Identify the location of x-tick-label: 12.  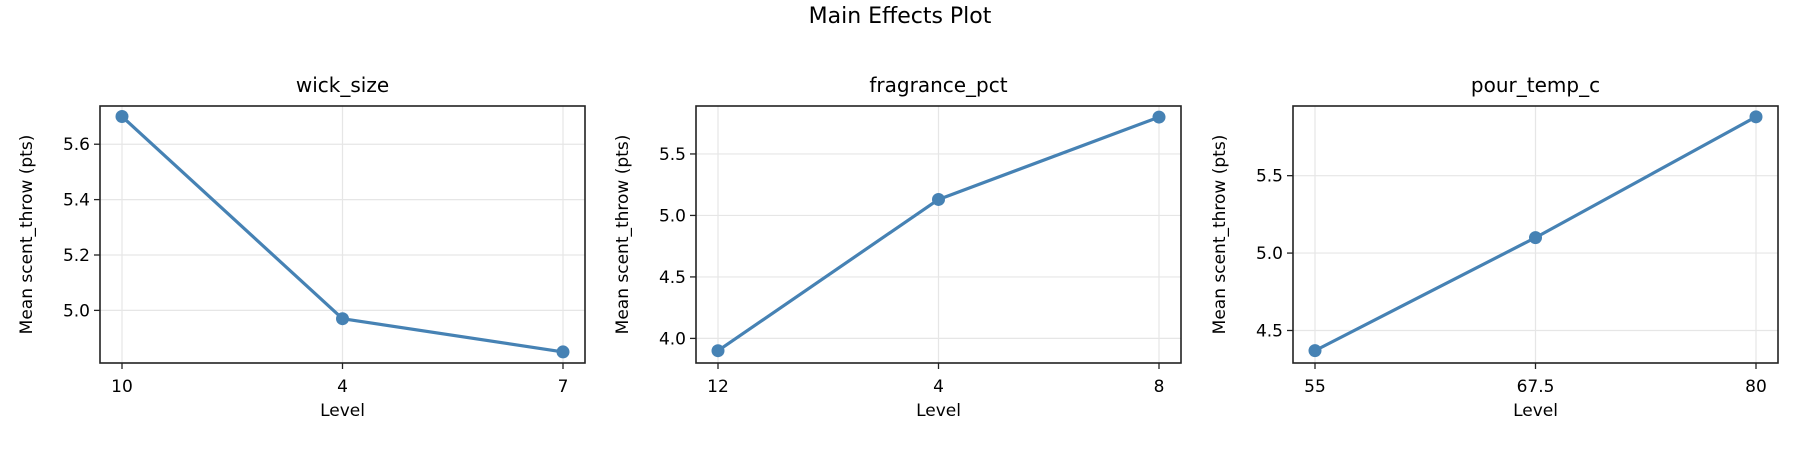
(718, 387).